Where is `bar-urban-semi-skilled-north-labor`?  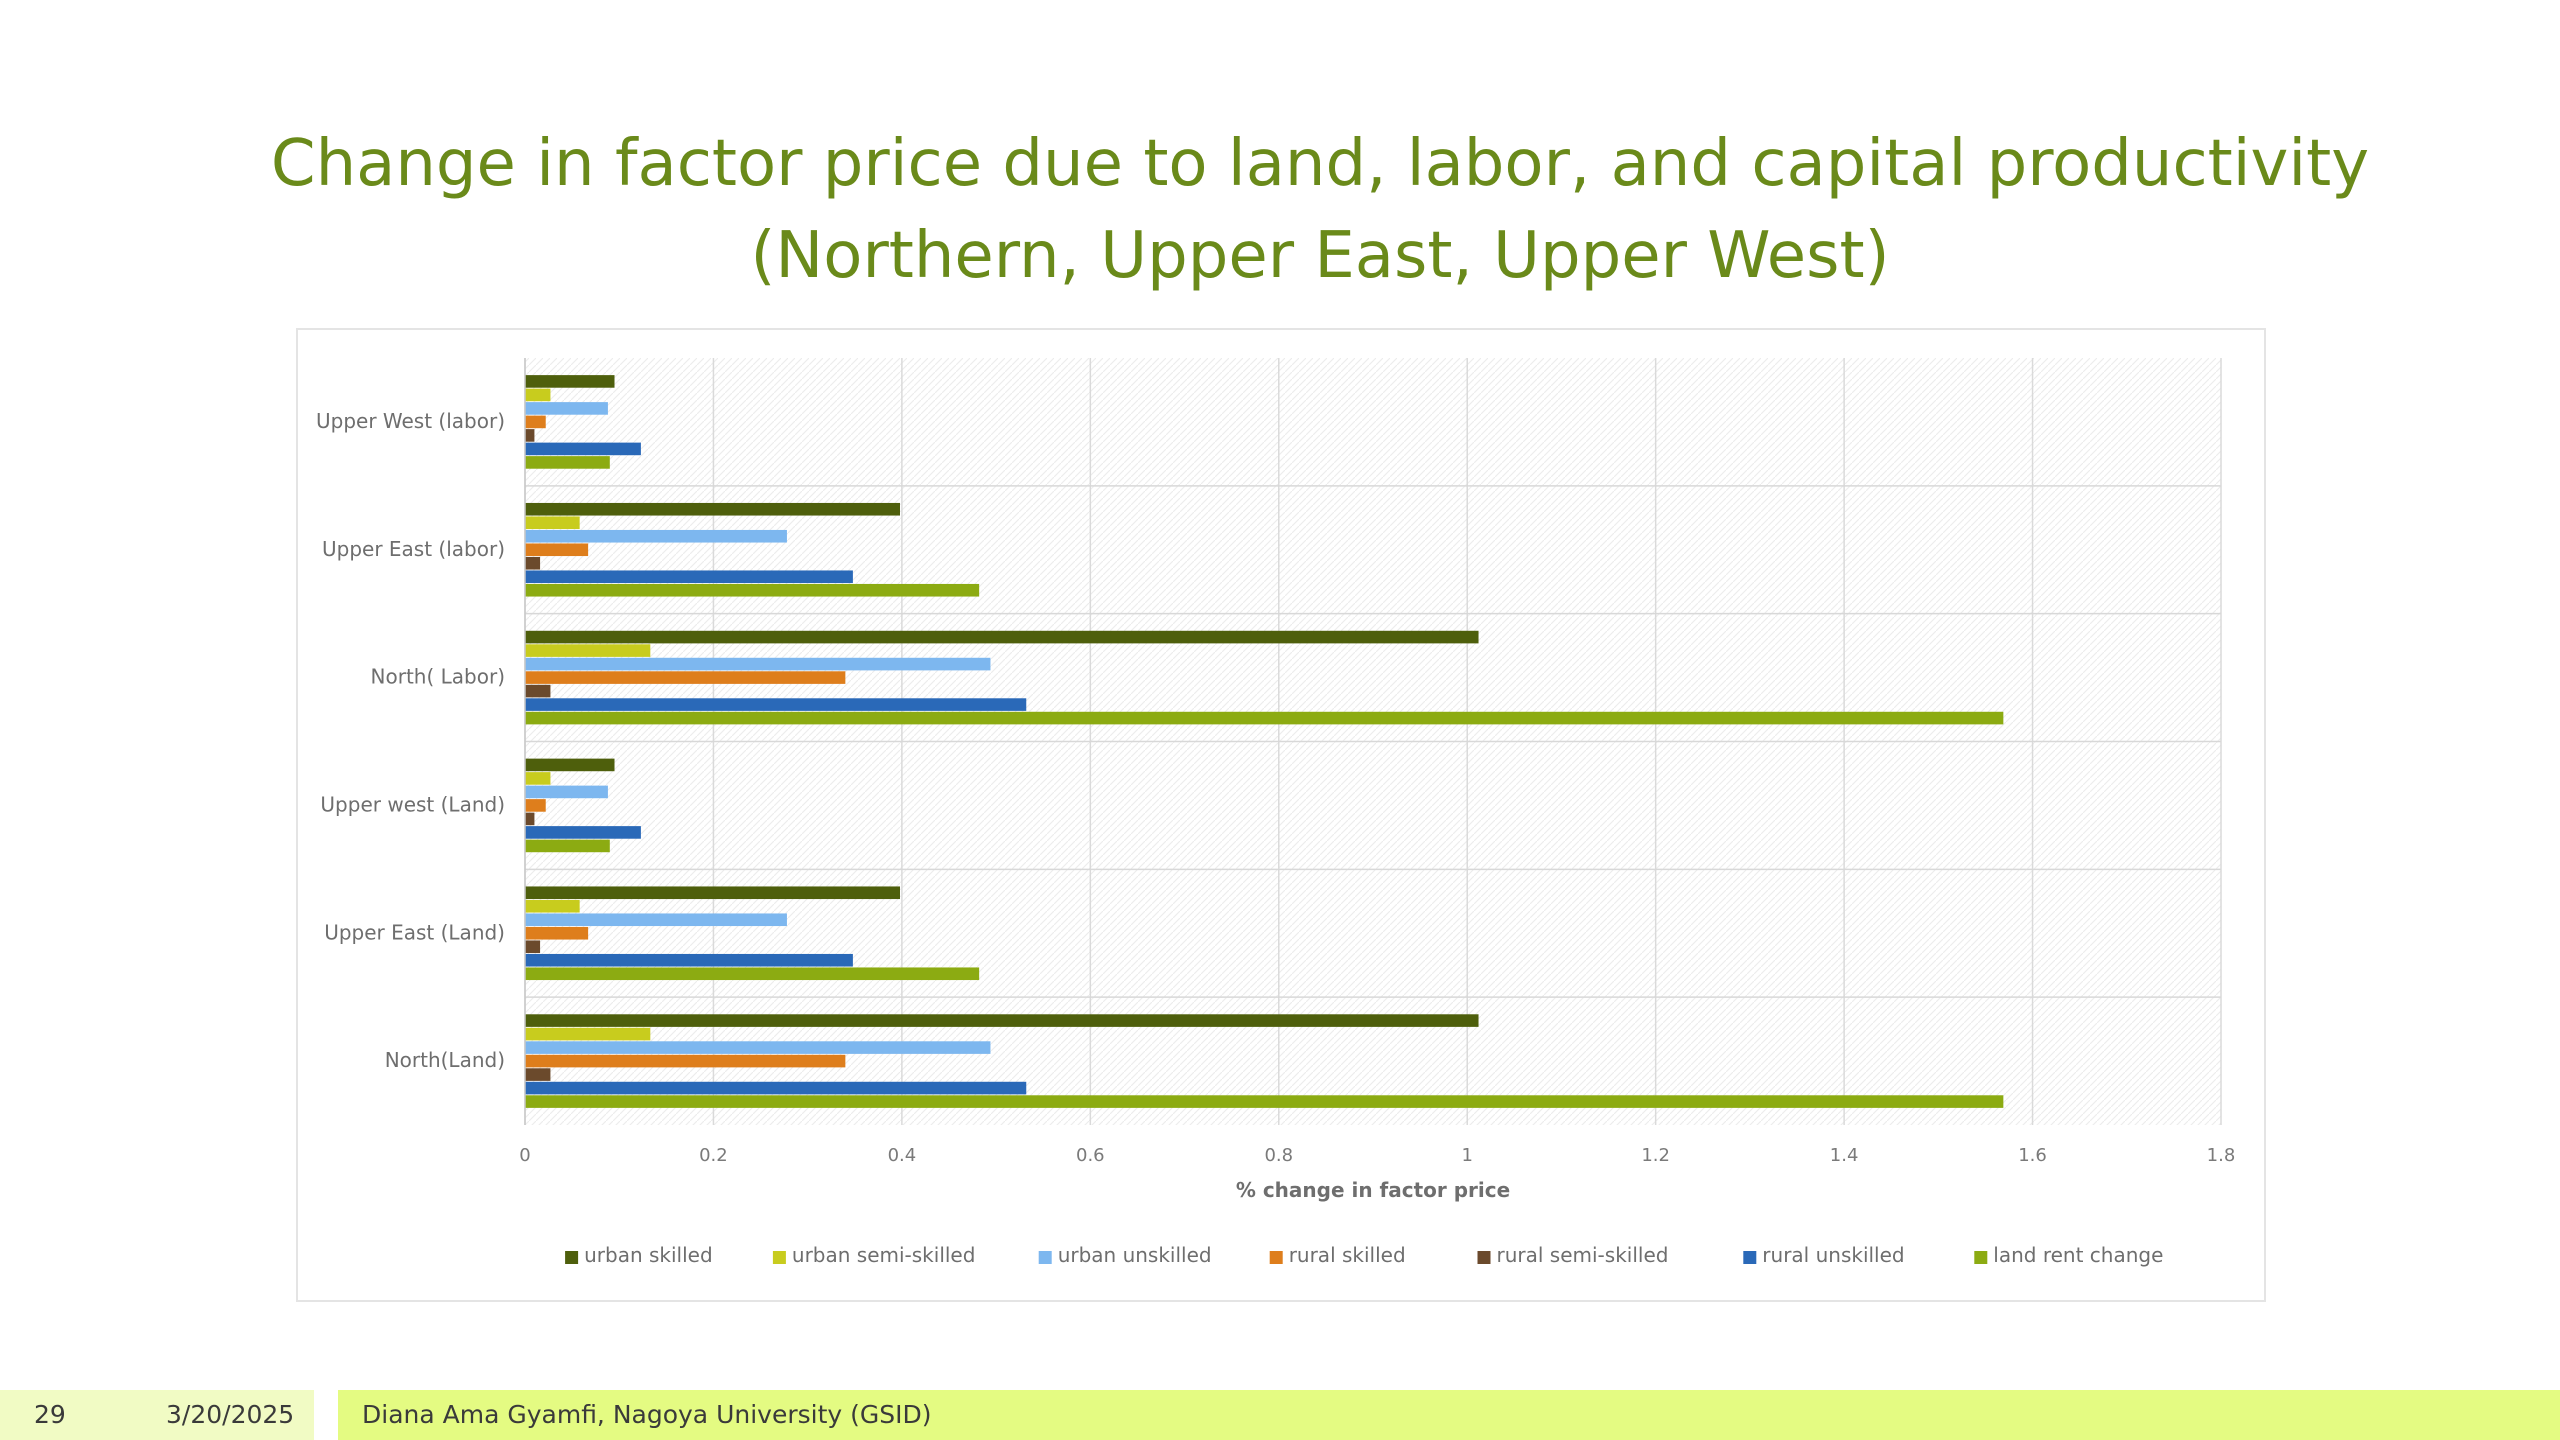
bar-urban-semi-skilled-north-labor is located at coordinates (588, 650).